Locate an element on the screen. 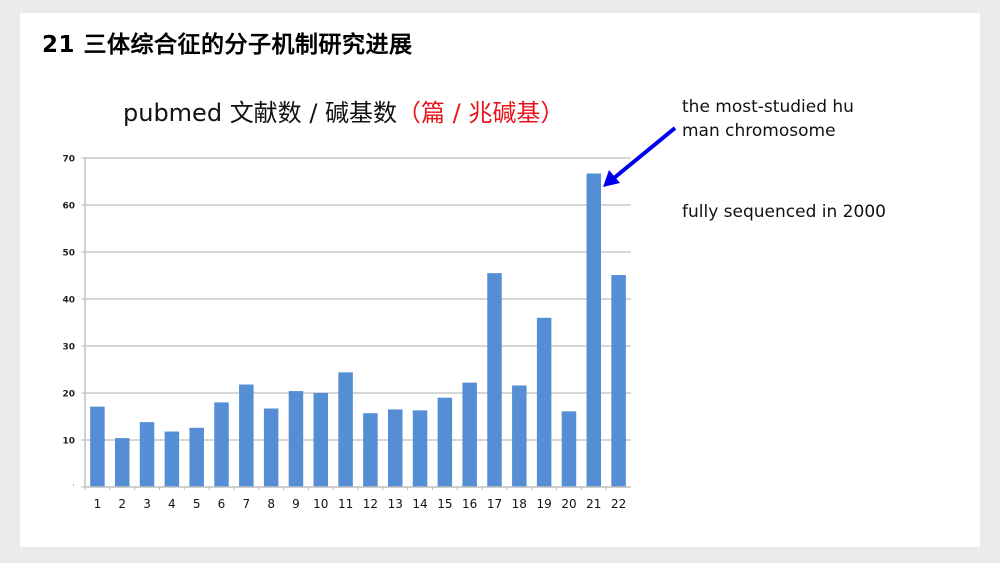  x-tick-label: 11 is located at coordinates (345, 504).